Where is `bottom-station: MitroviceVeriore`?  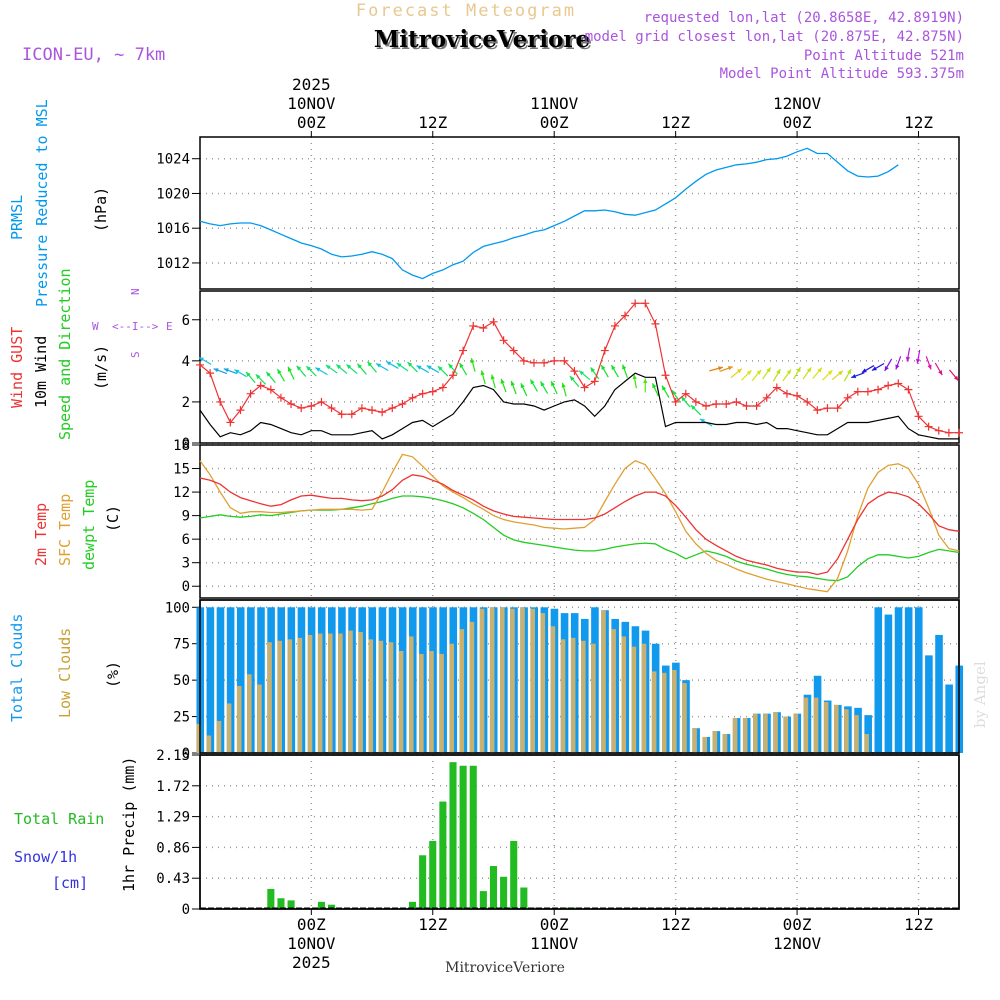 bottom-station: MitroviceVeriore is located at coordinates (505, 968).